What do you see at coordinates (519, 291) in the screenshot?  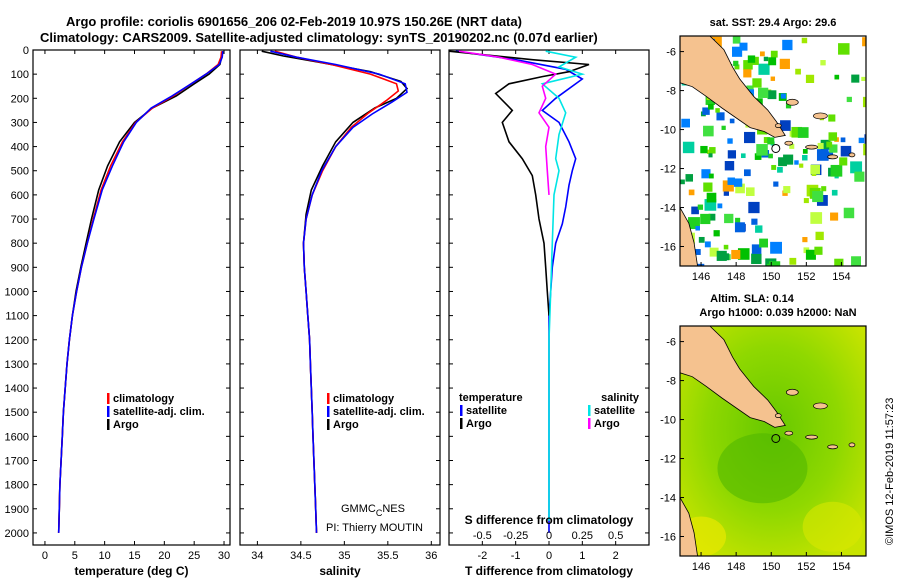 I see `series-t-satellite` at bounding box center [519, 291].